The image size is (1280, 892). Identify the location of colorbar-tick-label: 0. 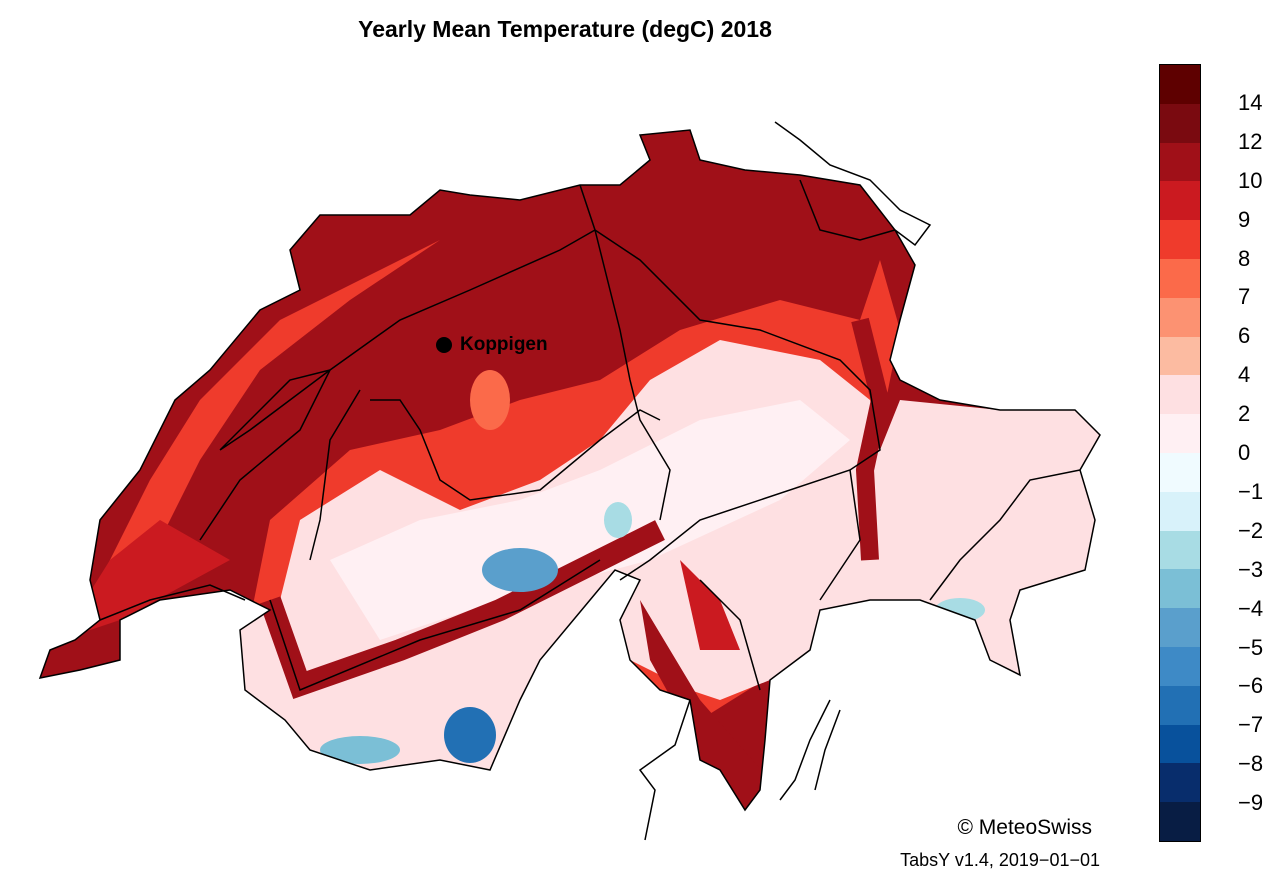
(1244, 452).